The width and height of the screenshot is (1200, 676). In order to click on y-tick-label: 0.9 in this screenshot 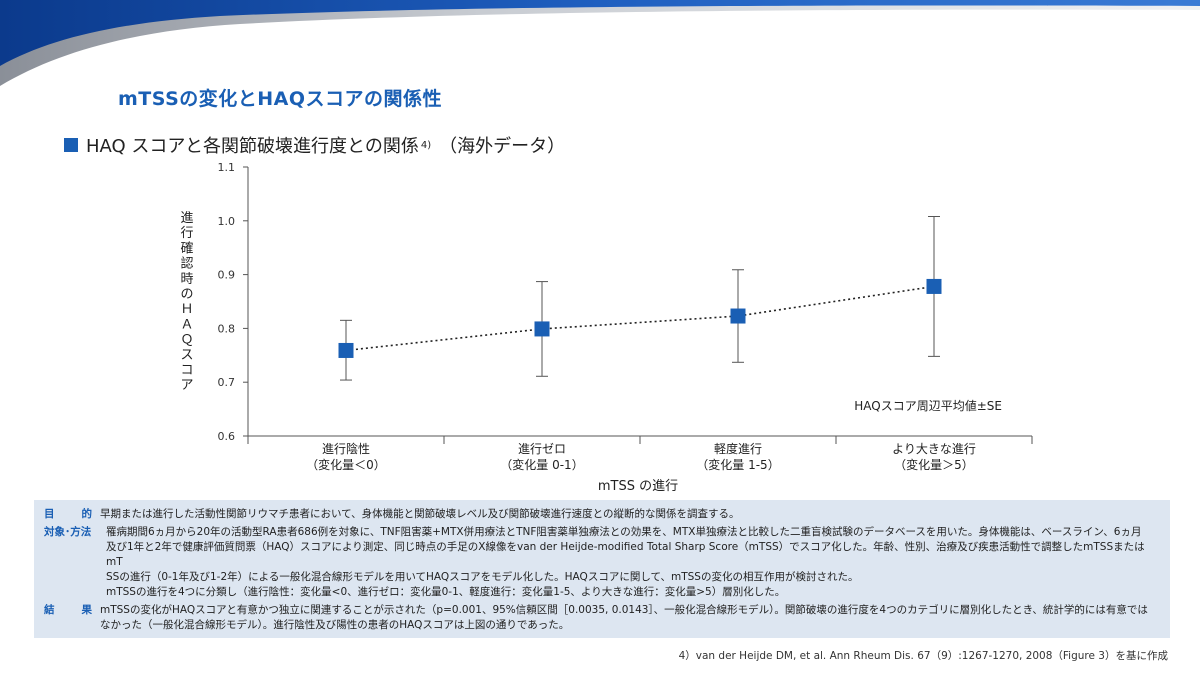, I will do `click(227, 275)`.